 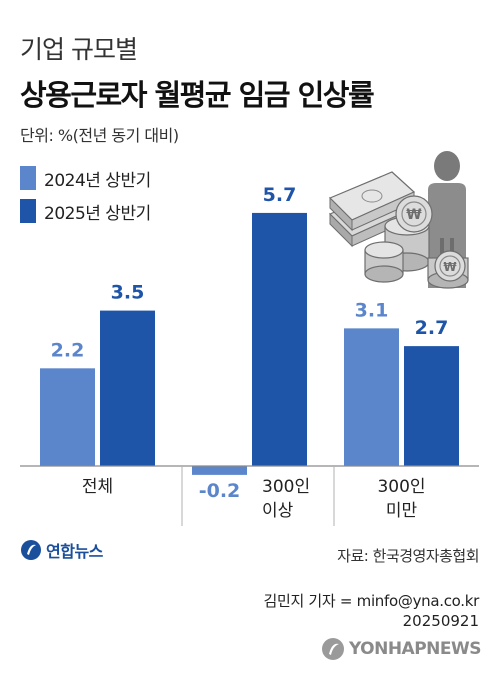 I want to click on legend-label-2025: 2025년 상반기, so click(x=97, y=213).